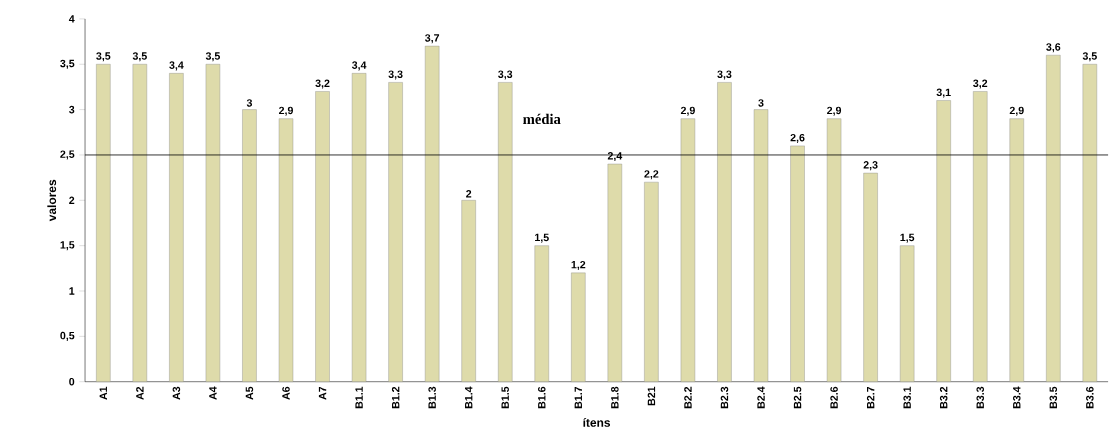 The image size is (1110, 445). What do you see at coordinates (578, 265) in the screenshot?
I see `data-label: 1,2` at bounding box center [578, 265].